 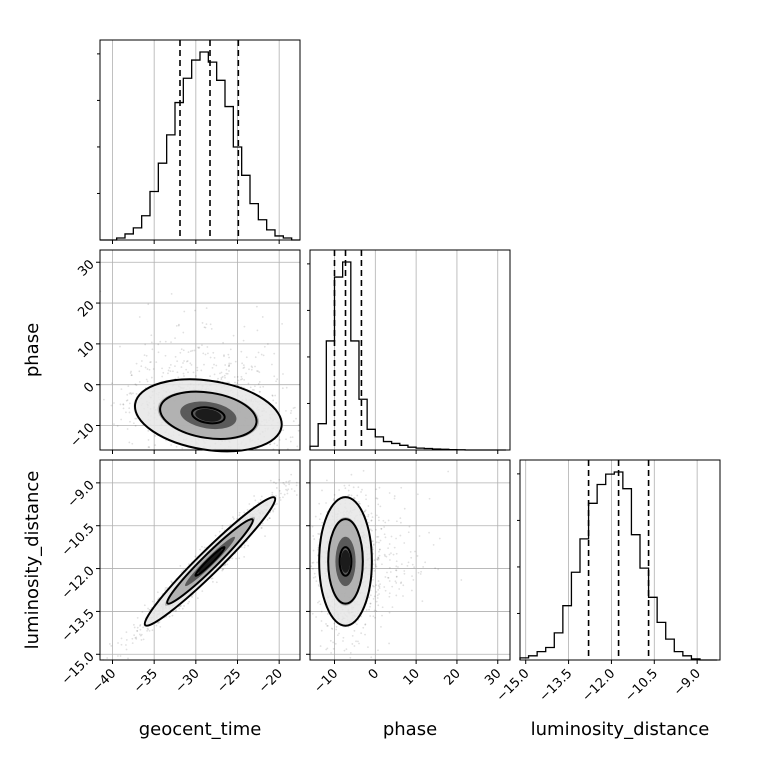 What do you see at coordinates (374, 674) in the screenshot?
I see `x-tick-label: 0` at bounding box center [374, 674].